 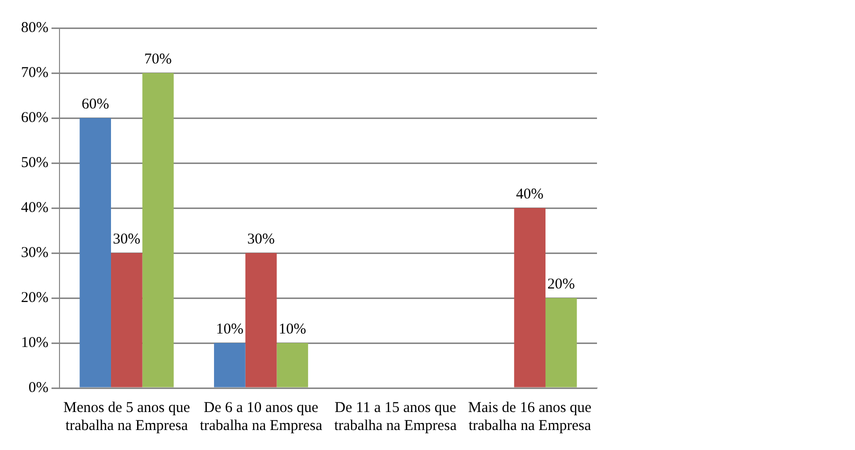 I want to click on y-tick-label: 50%, so click(x=34, y=162).